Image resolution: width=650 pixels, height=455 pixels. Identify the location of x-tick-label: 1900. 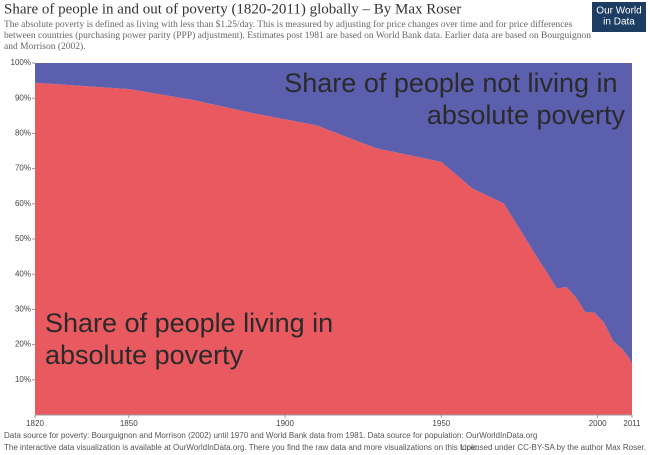
(285, 423).